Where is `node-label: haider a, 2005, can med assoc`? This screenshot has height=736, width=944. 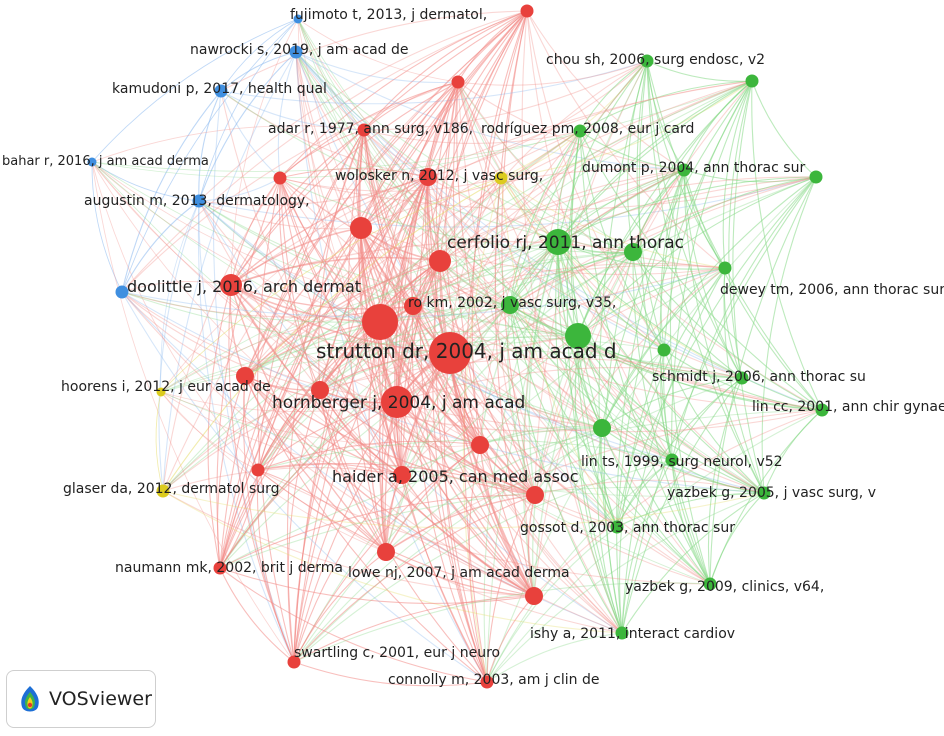
node-label: haider a, 2005, can med assoc is located at coordinates (455, 476).